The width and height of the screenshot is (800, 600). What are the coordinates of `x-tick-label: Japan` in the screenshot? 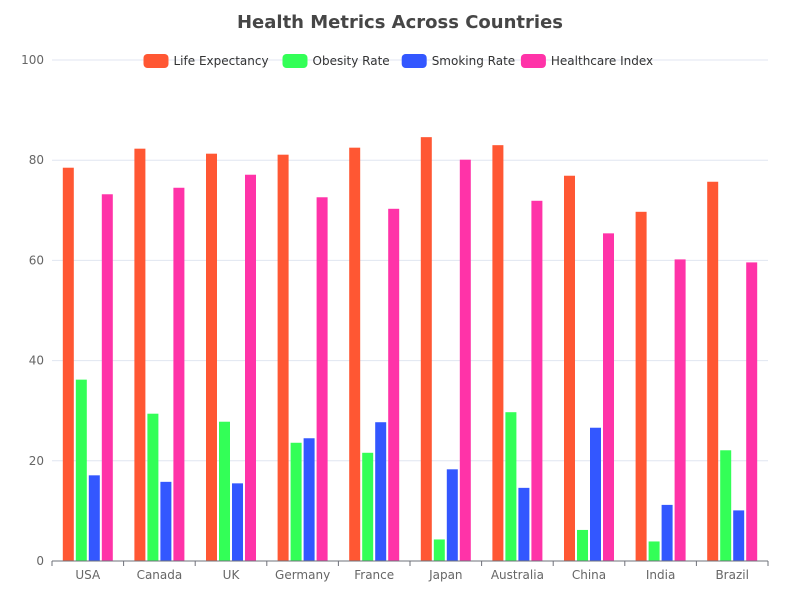 It's located at (445, 575).